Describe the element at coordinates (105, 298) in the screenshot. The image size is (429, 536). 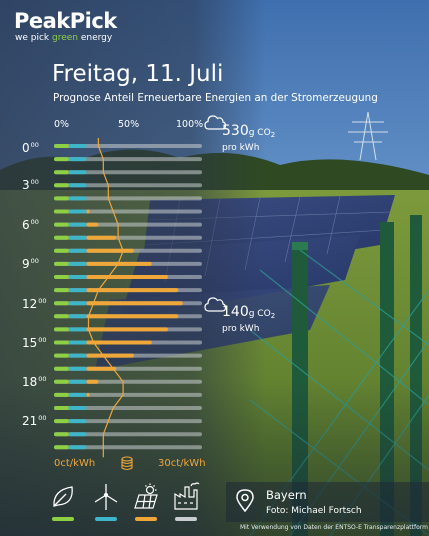
I see `price-line` at that location.